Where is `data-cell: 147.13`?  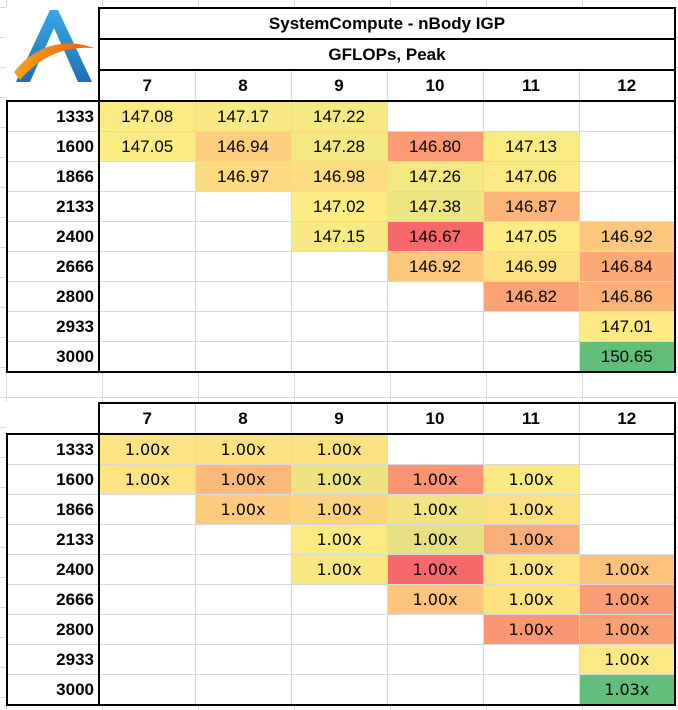
data-cell: 147.13 is located at coordinates (531, 146).